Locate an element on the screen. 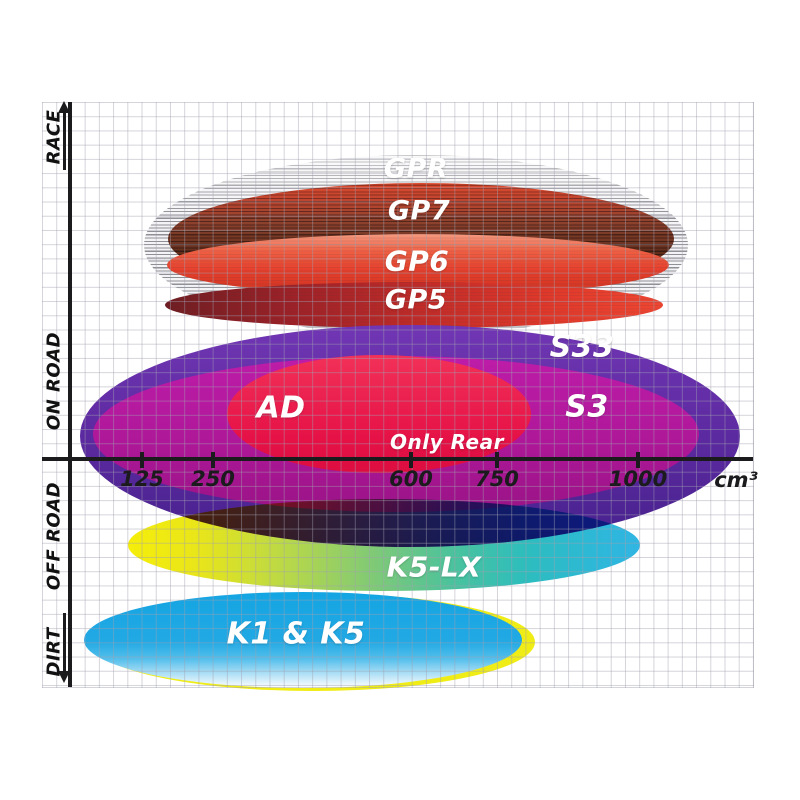  gp5-label: GP5 is located at coordinates (416, 300).